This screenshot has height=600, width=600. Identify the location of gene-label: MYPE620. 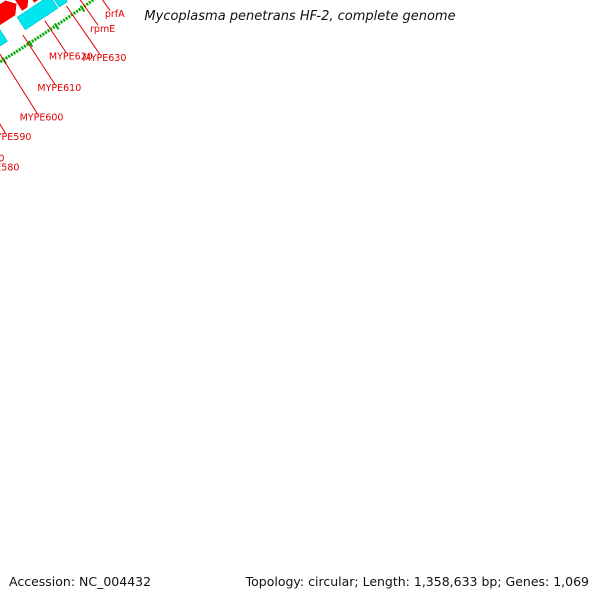
(71, 57).